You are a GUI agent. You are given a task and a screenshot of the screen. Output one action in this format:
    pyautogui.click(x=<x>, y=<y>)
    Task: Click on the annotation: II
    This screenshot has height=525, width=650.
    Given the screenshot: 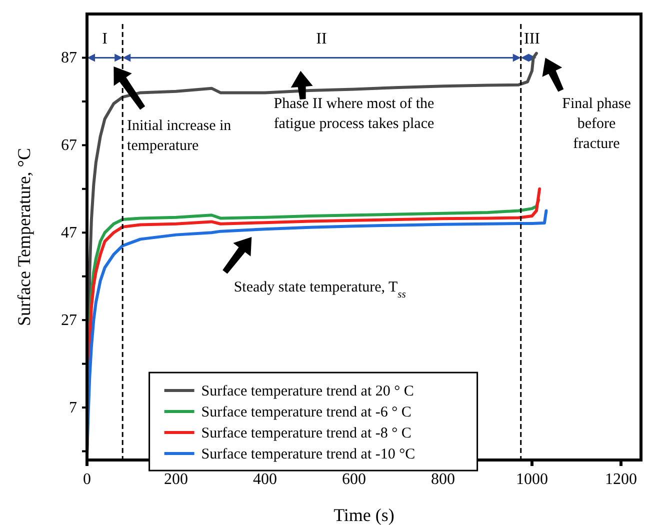 What is the action you would take?
    pyautogui.click(x=321, y=39)
    